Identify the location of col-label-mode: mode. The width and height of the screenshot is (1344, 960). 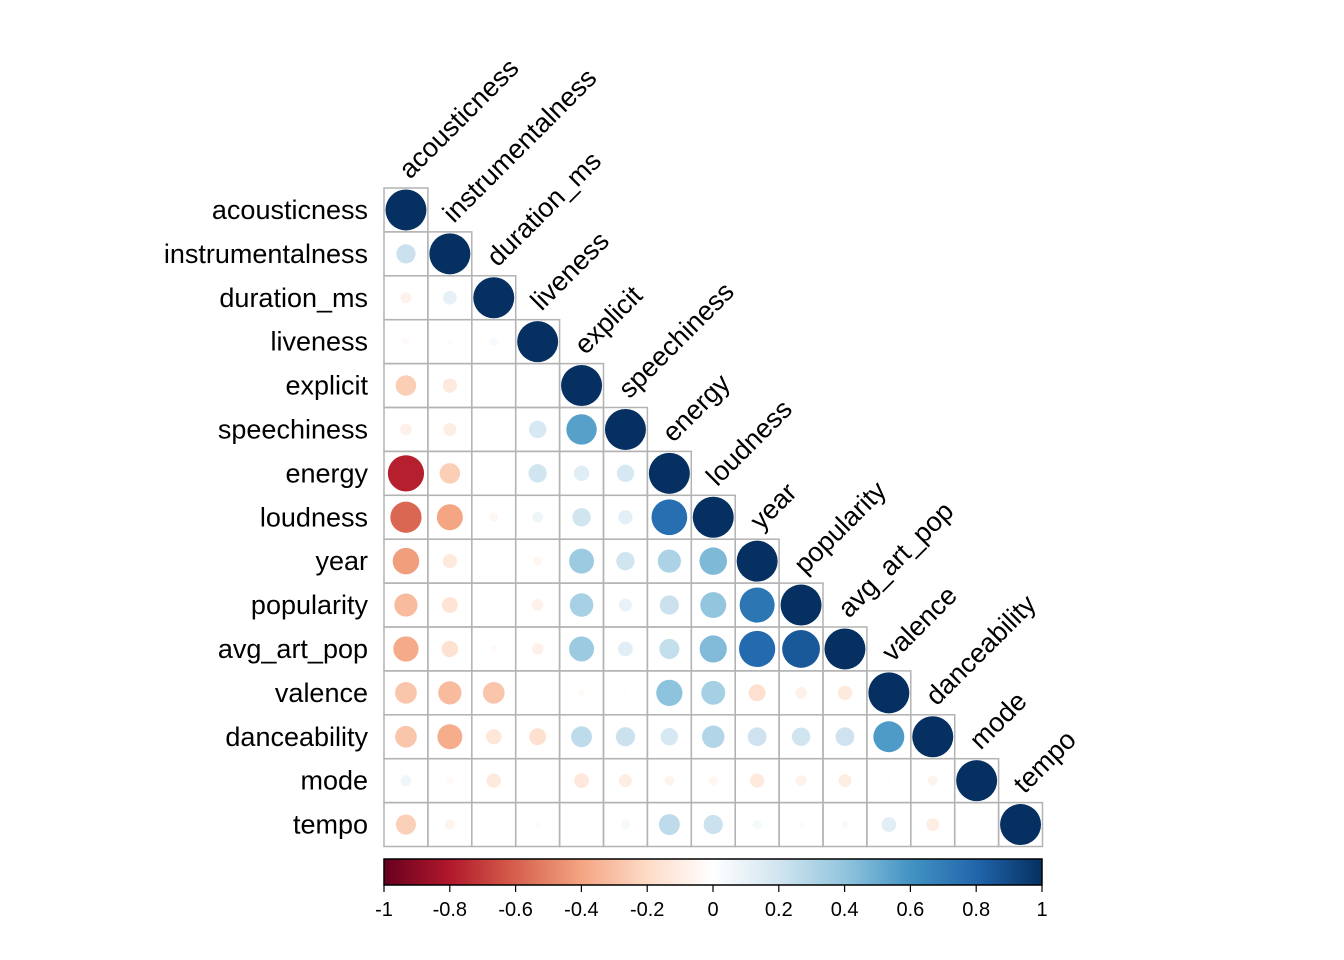
(998, 720).